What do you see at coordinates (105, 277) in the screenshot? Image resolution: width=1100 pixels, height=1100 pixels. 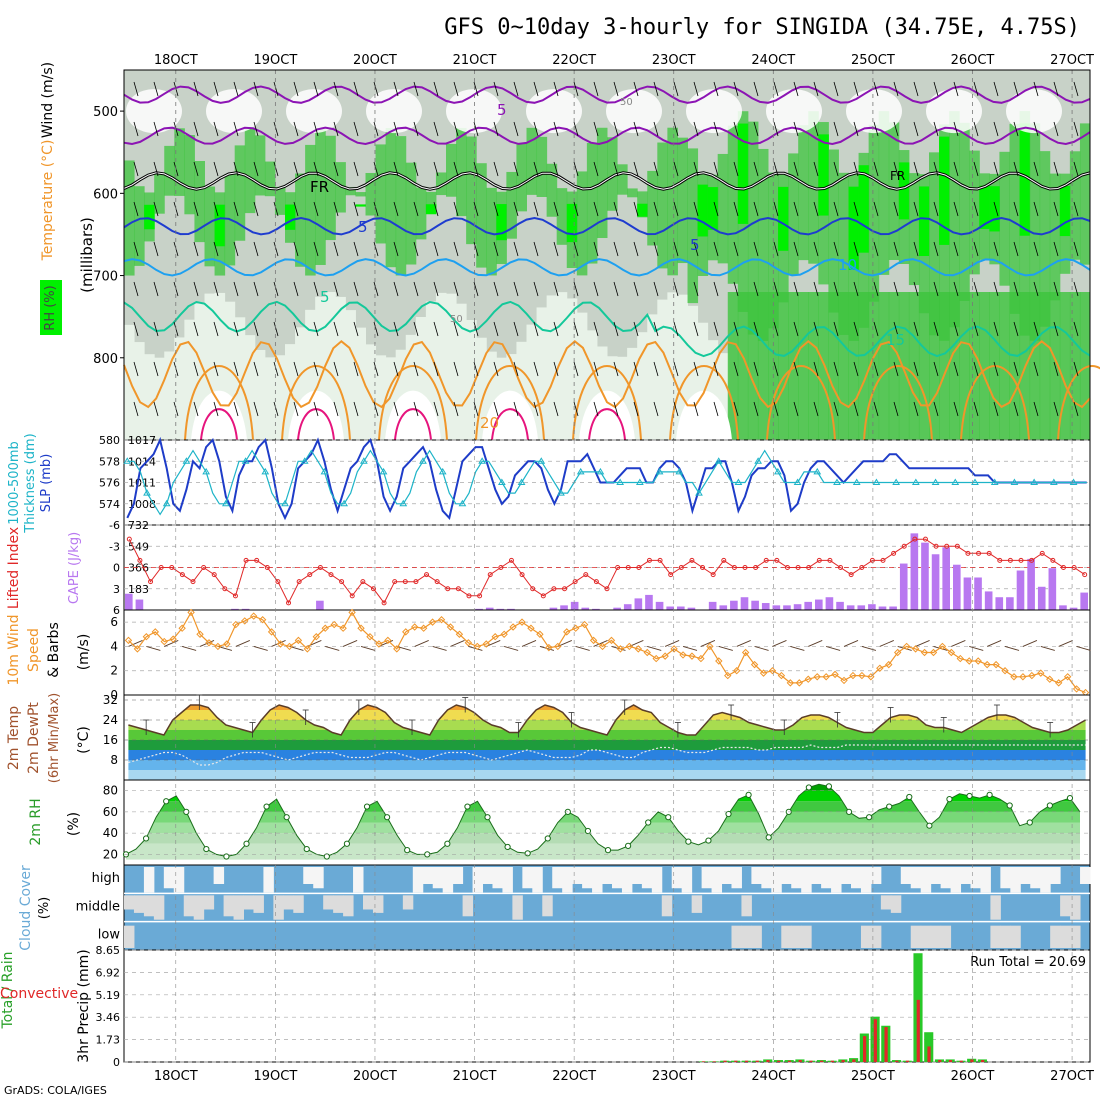 I see `upperair-ytick: 700` at bounding box center [105, 277].